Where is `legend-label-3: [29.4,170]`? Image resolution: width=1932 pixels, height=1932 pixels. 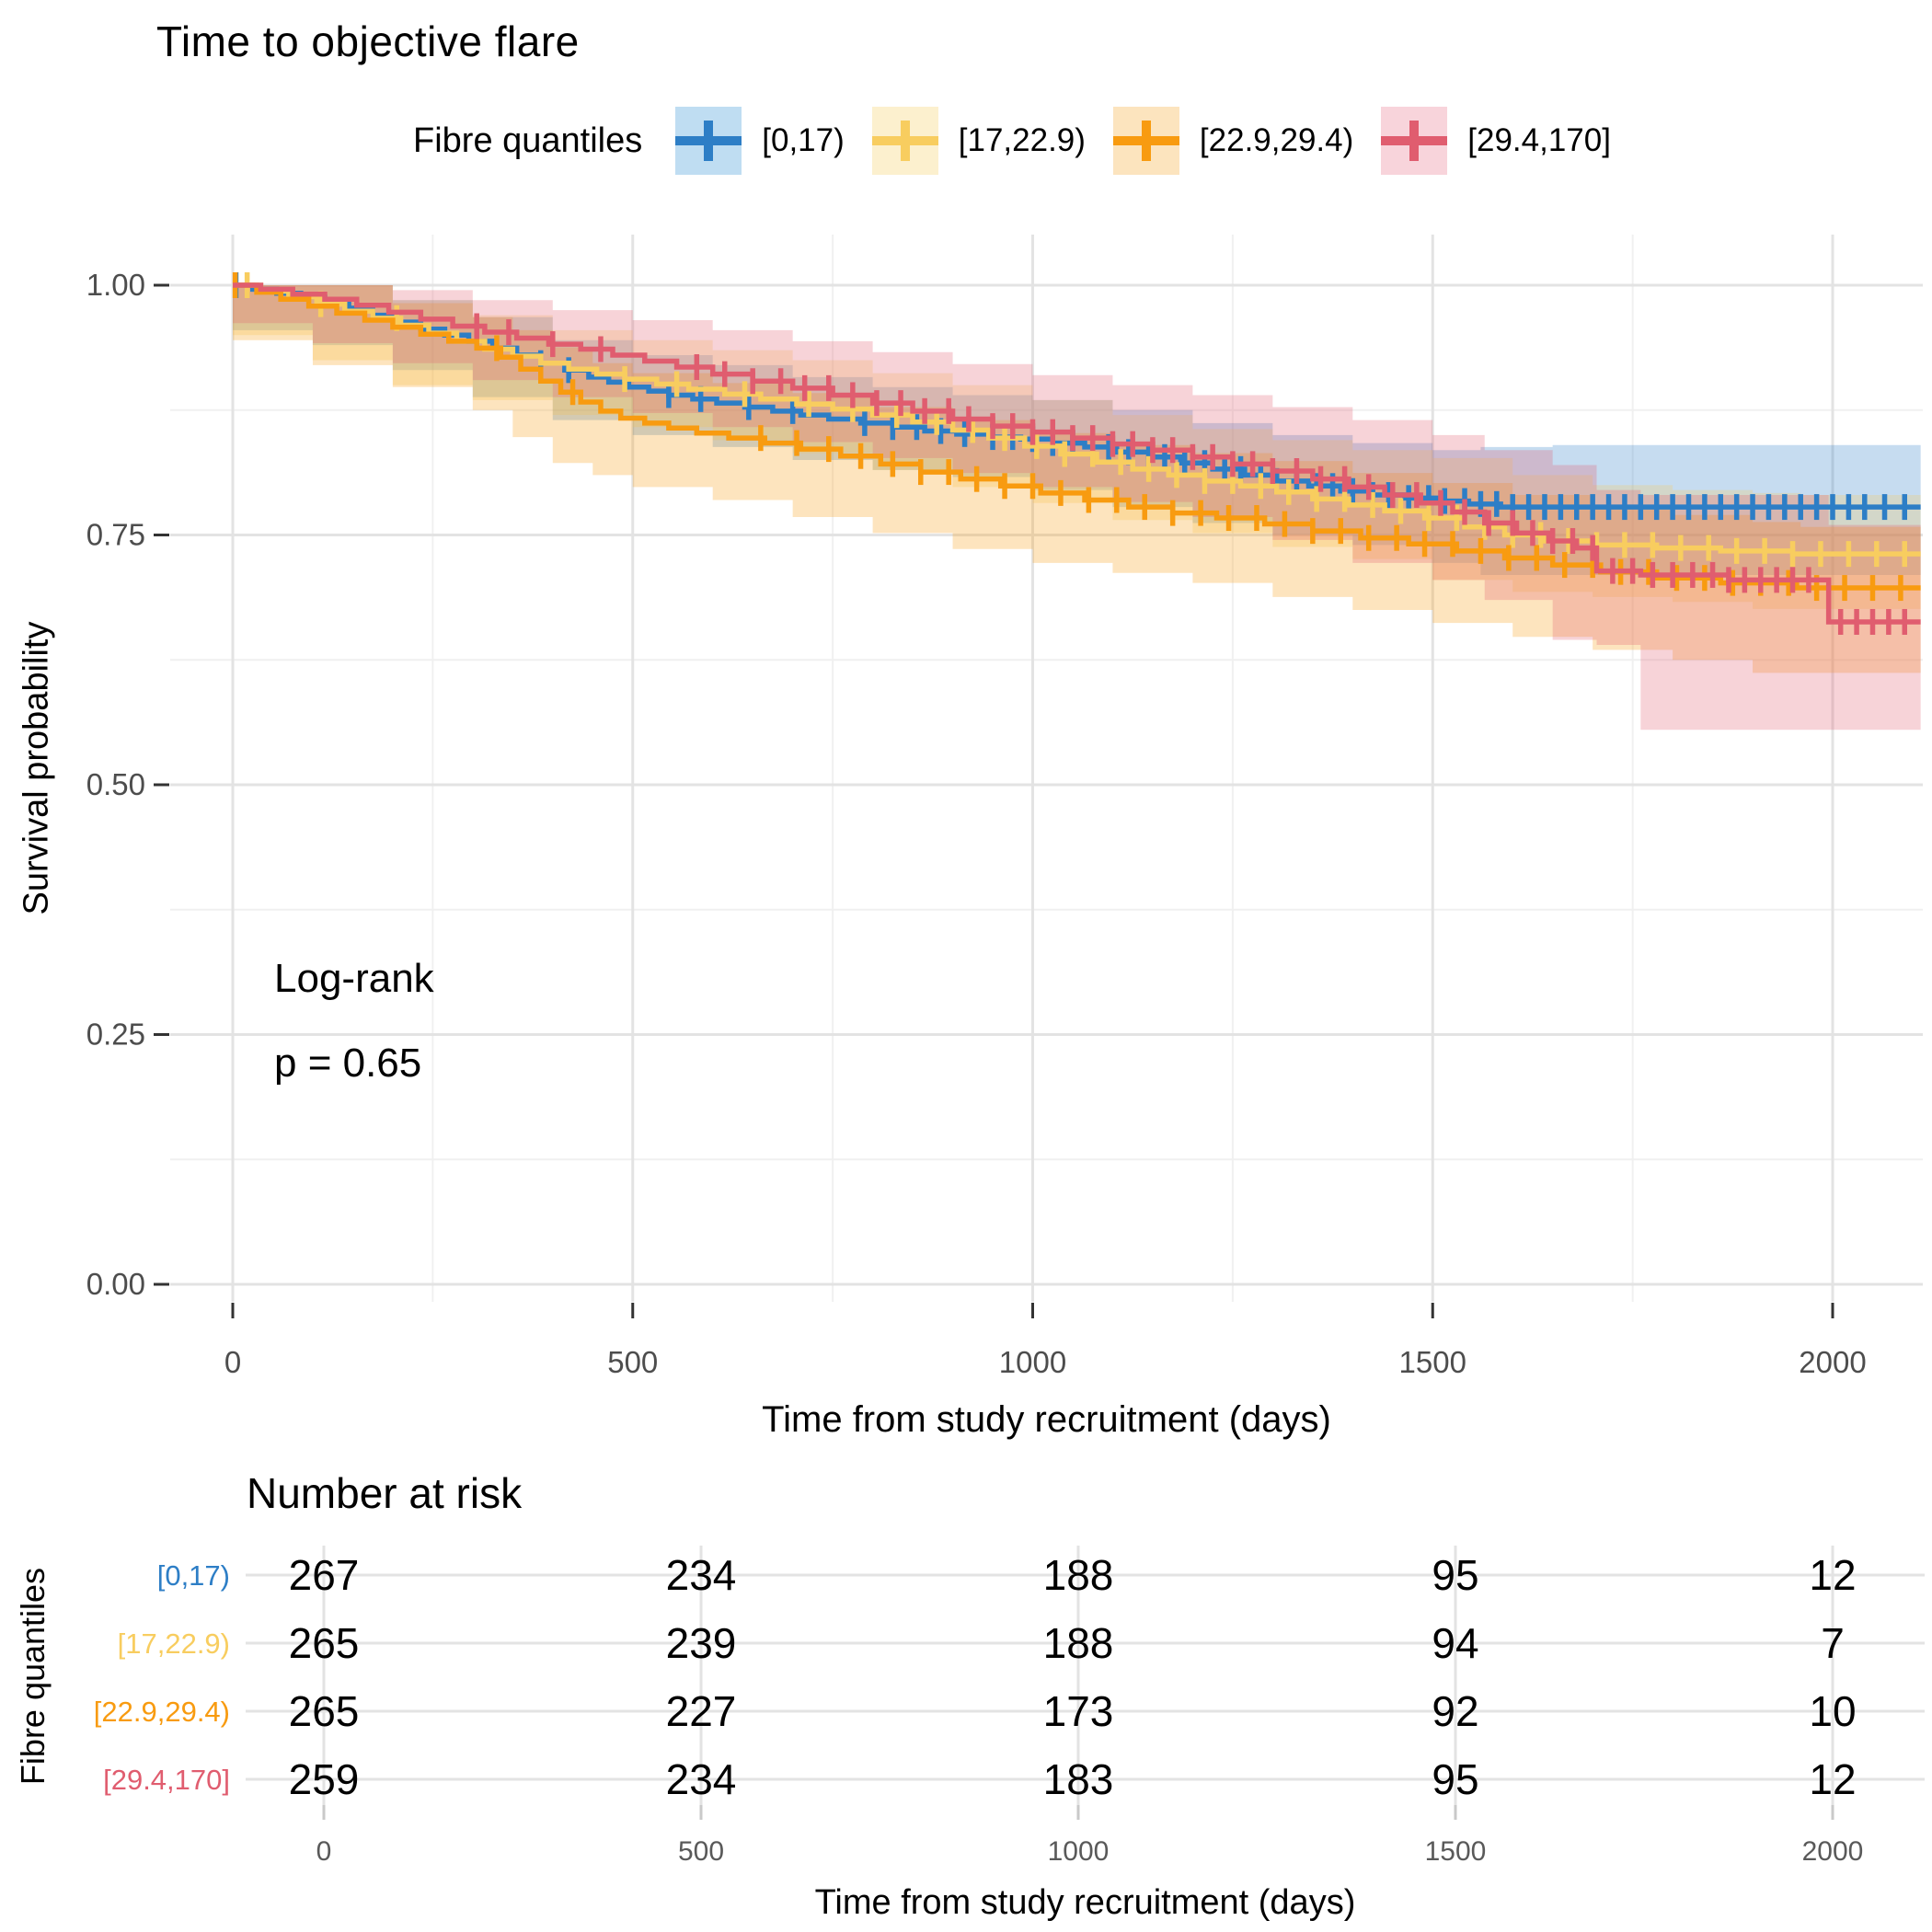 legend-label-3: [29.4,170] is located at coordinates (1539, 140).